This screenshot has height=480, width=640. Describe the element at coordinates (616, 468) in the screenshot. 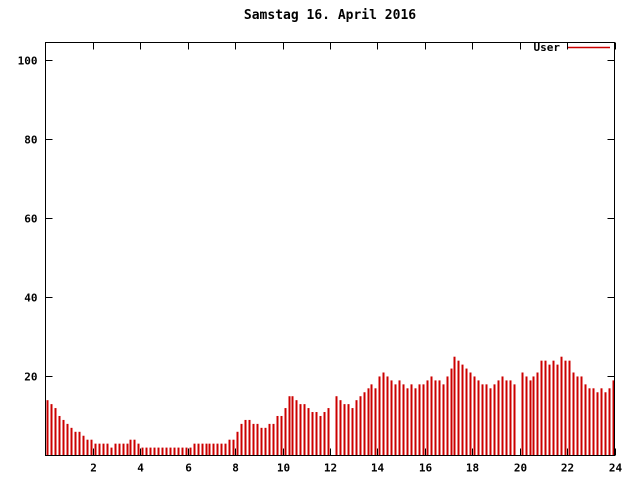

I see `x-tick-label: 24` at that location.